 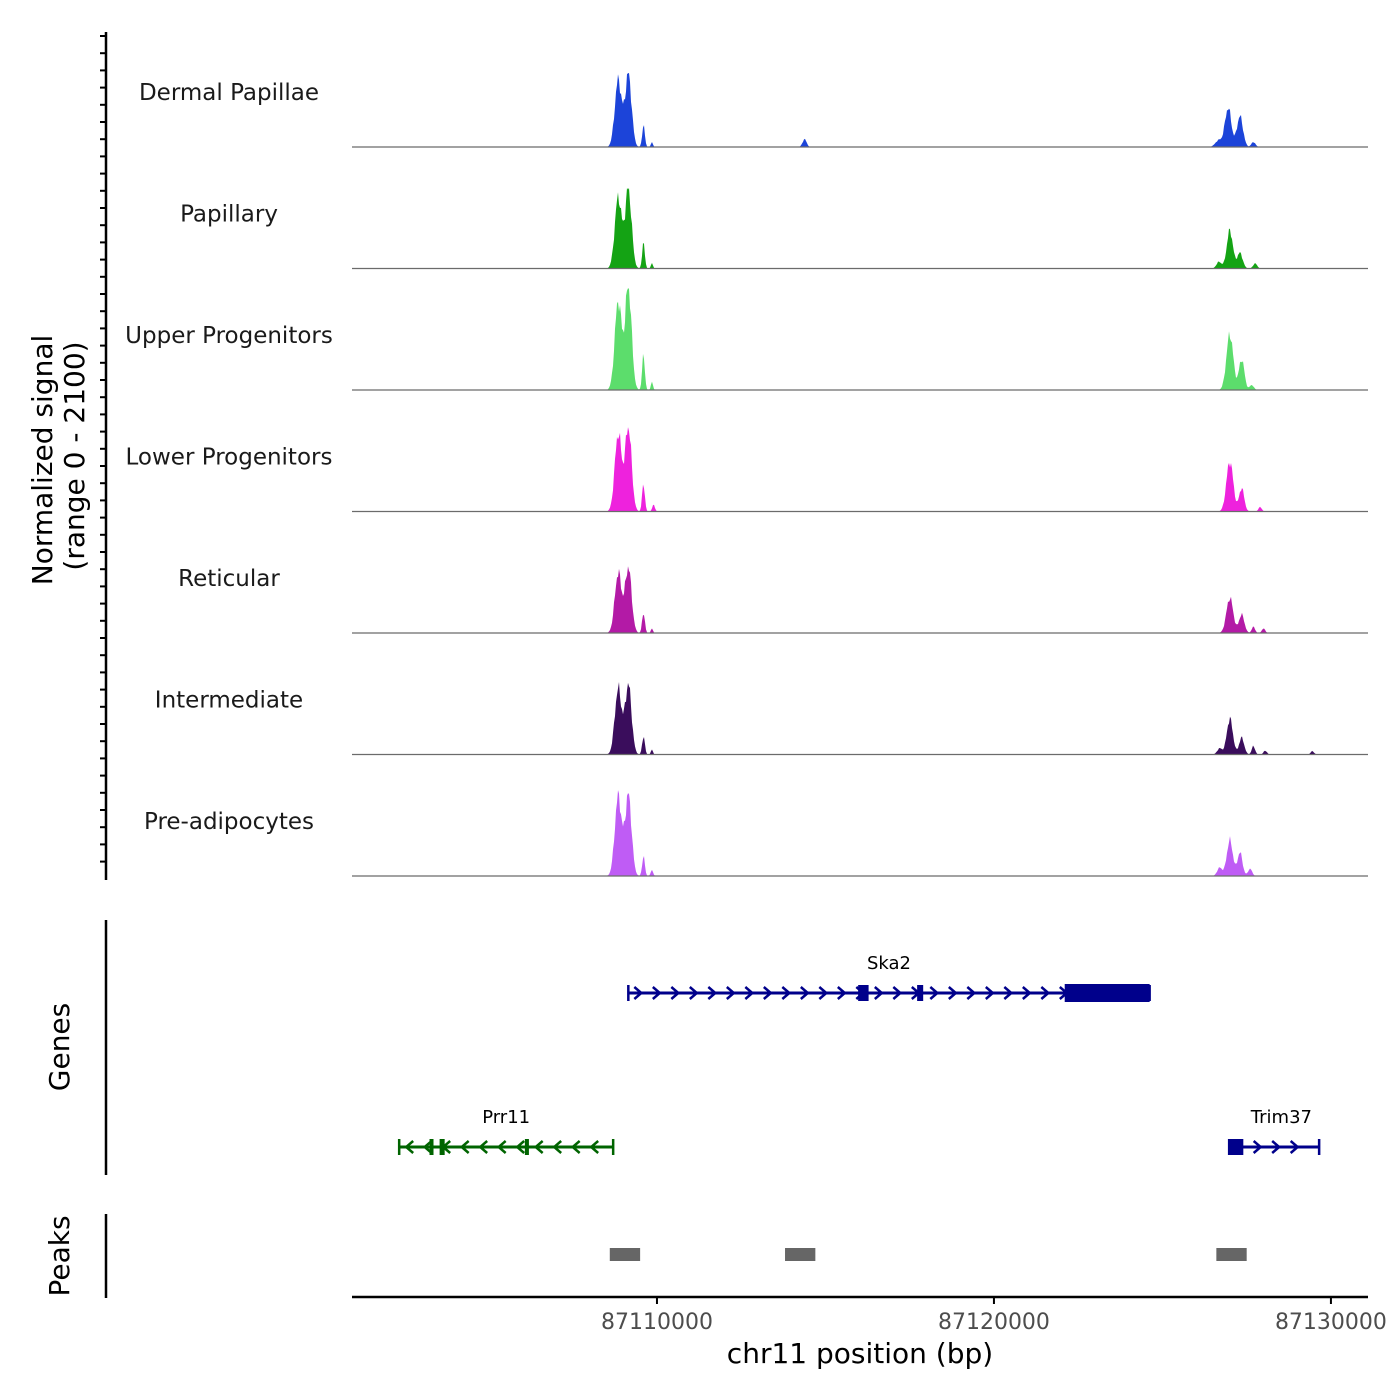 I want to click on coverage-track: Intermediate, so click(x=761, y=719).